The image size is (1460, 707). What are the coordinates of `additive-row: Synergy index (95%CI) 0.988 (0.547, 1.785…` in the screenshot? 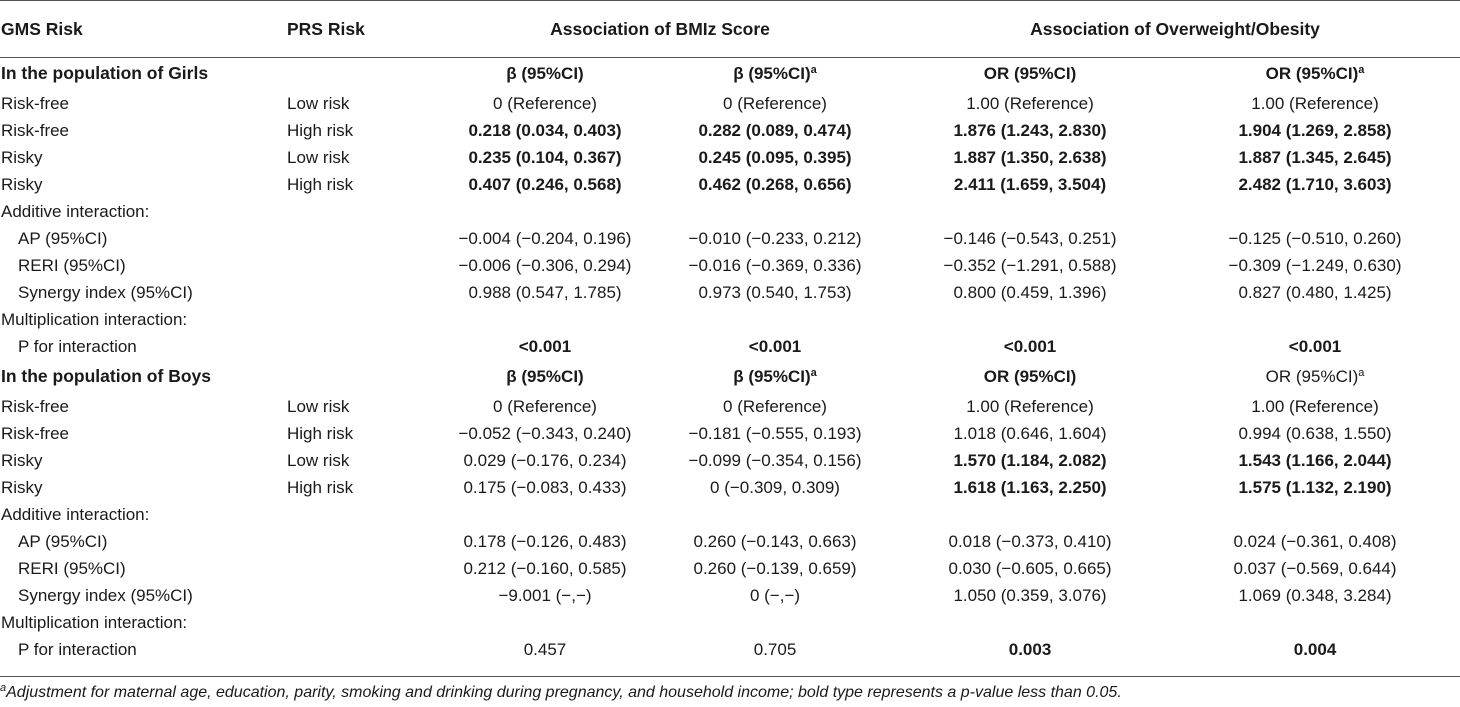 It's located at (730, 292).